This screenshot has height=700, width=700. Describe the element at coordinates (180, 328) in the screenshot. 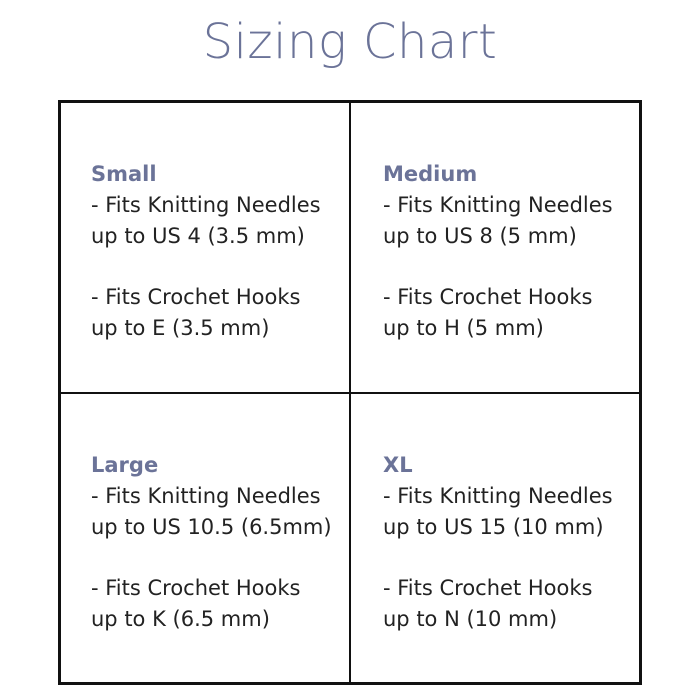

I see `hooks-size: up to E (3.5 mm)` at that location.